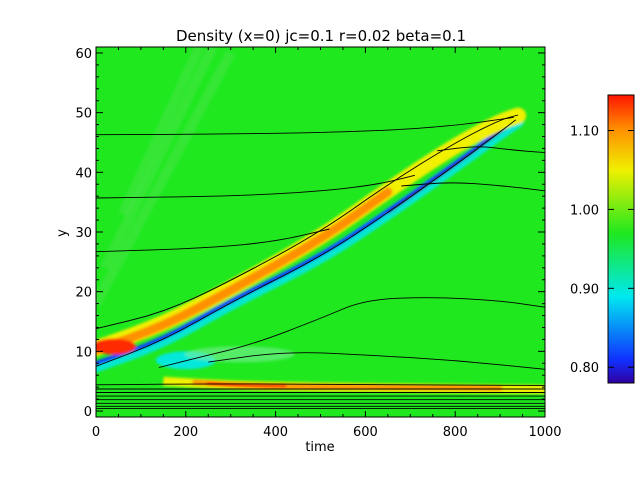  I want to click on peak-red-spot, so click(116, 346).